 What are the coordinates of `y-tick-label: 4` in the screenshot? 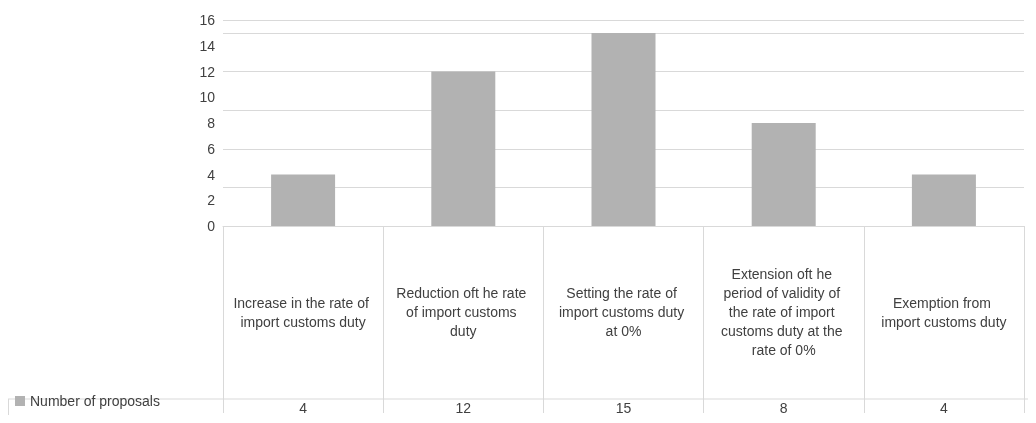 It's located at (211, 174).